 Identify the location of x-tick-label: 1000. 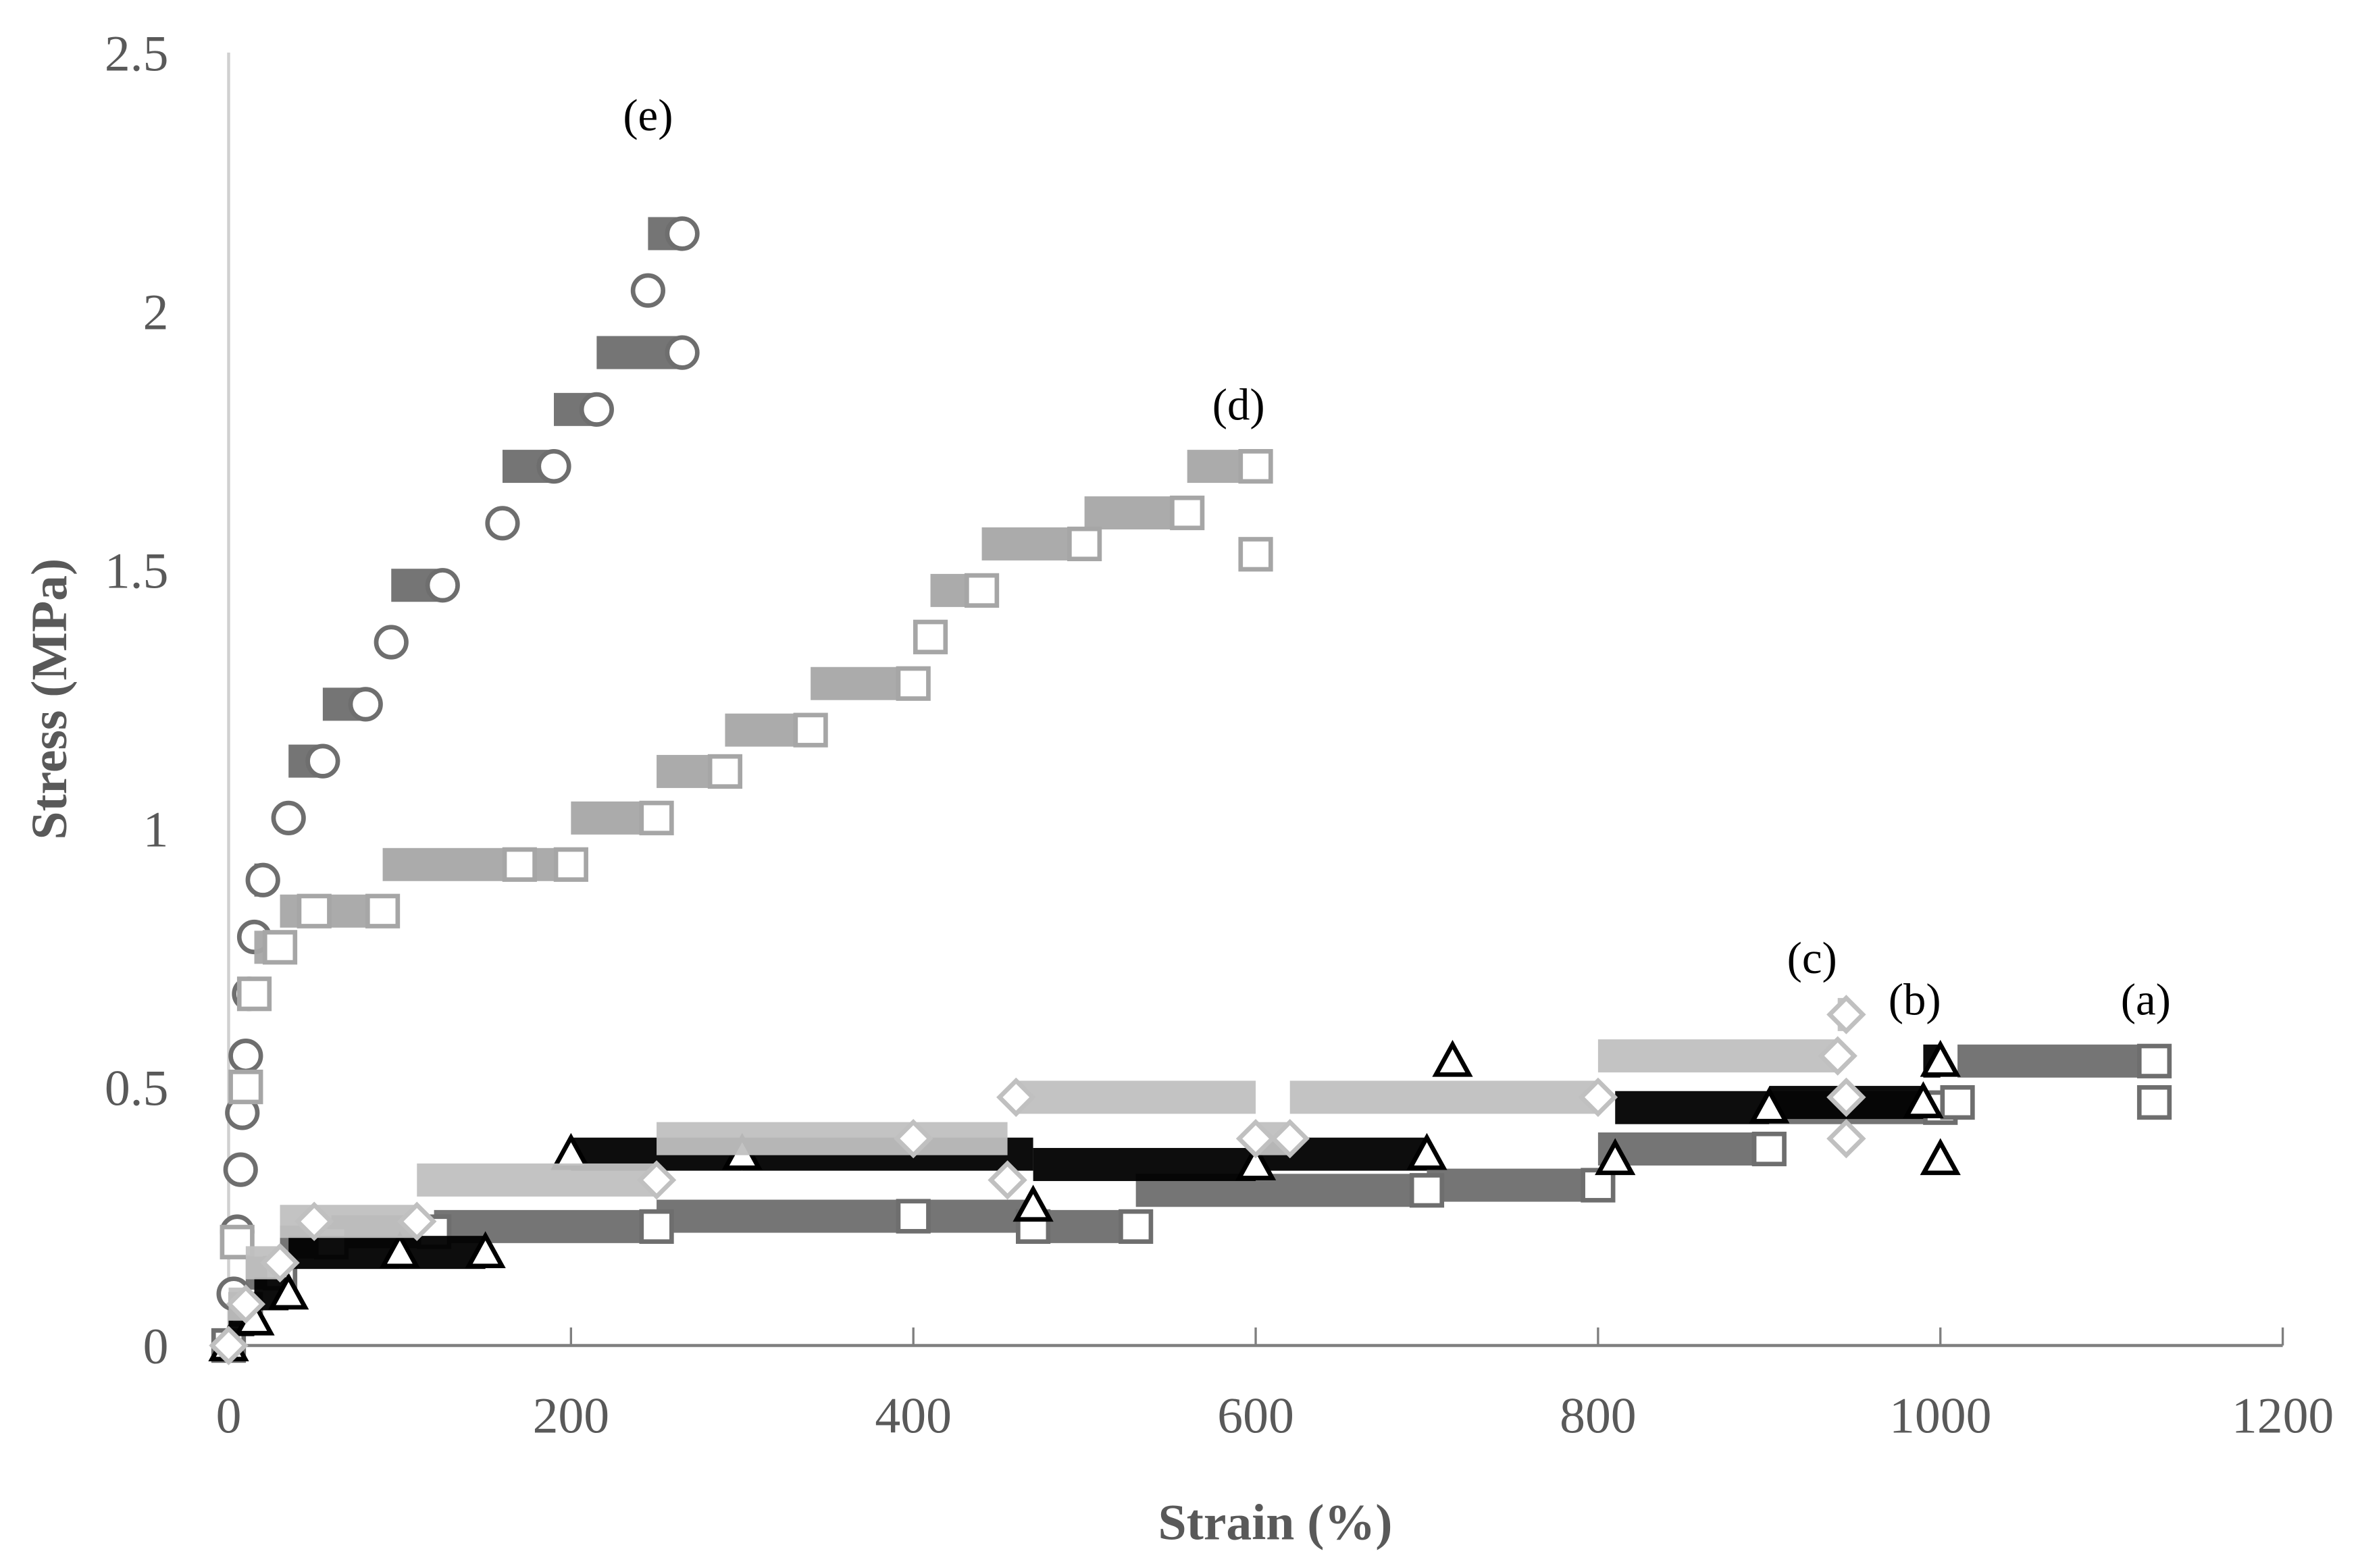
(1940, 1416).